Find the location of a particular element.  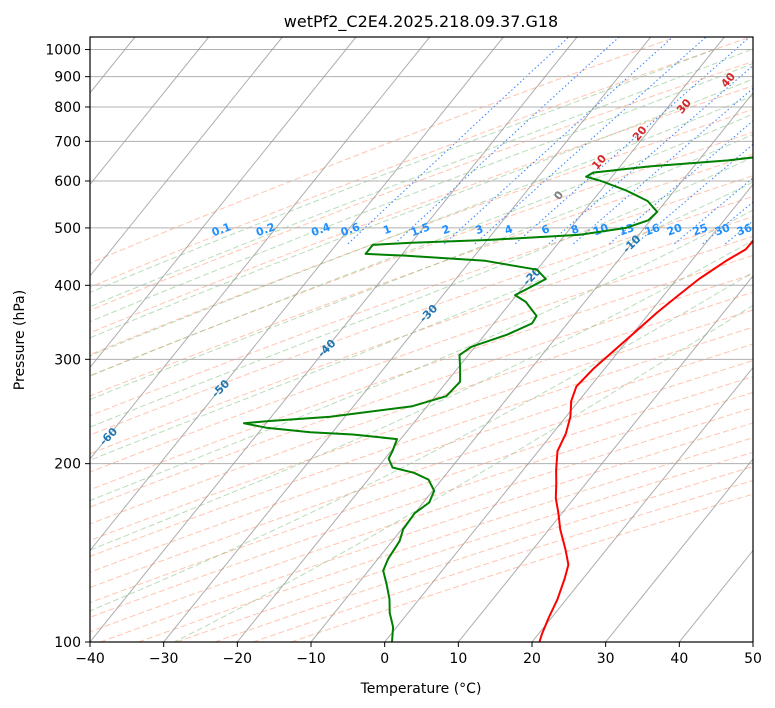

mixing-ratio-label: 1 is located at coordinates (387, 229).